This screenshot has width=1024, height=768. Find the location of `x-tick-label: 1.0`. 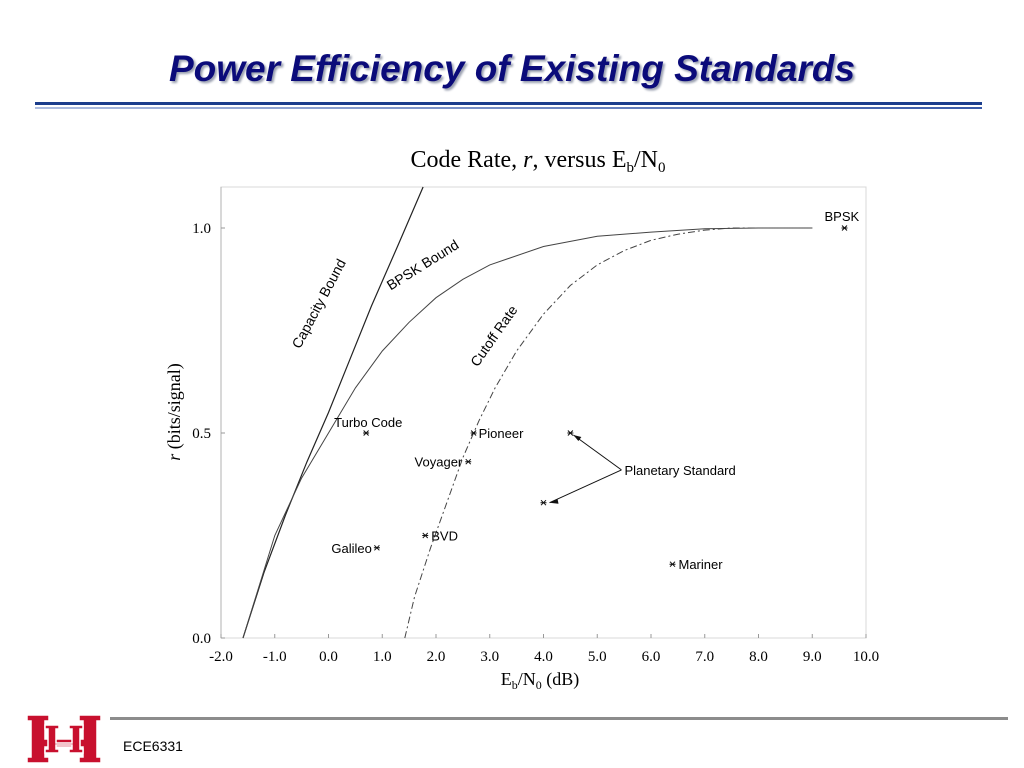

x-tick-label: 1.0 is located at coordinates (382, 657).